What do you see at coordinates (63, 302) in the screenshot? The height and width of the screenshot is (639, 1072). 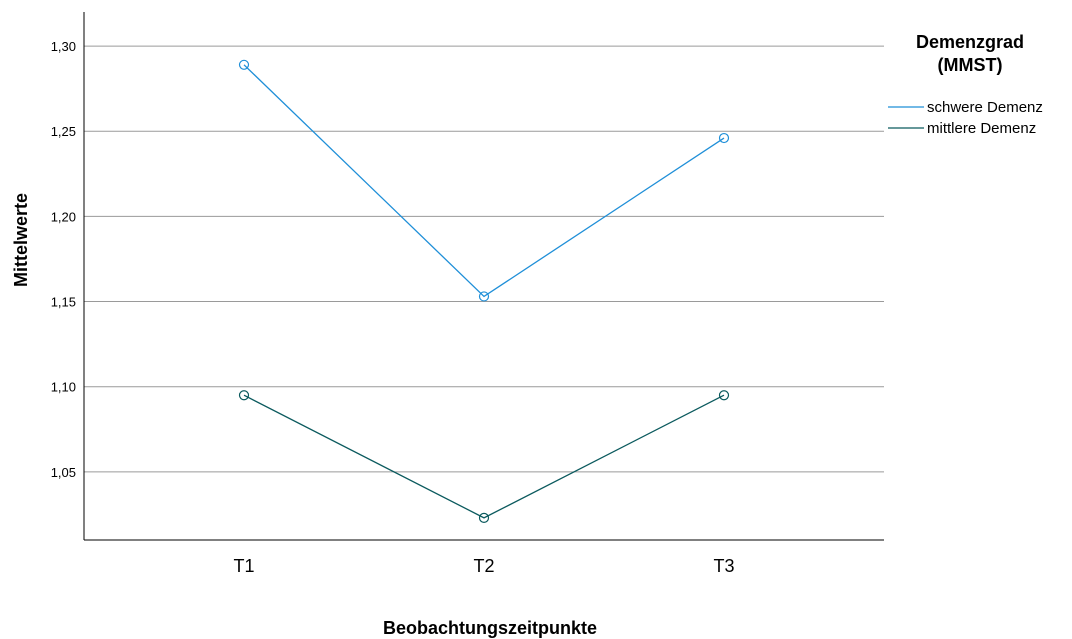 I see `y-tick-label: 1,15` at bounding box center [63, 302].